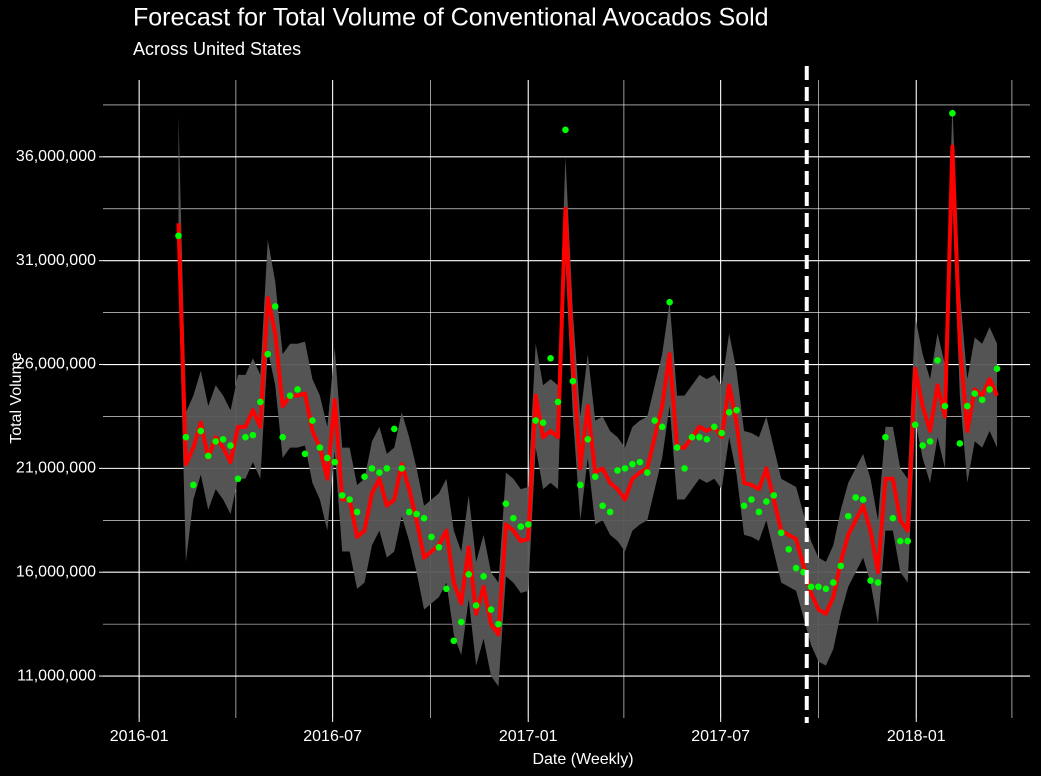  Describe the element at coordinates (56, 675) in the screenshot. I see `y-tick-label: 11,000,000` at that location.